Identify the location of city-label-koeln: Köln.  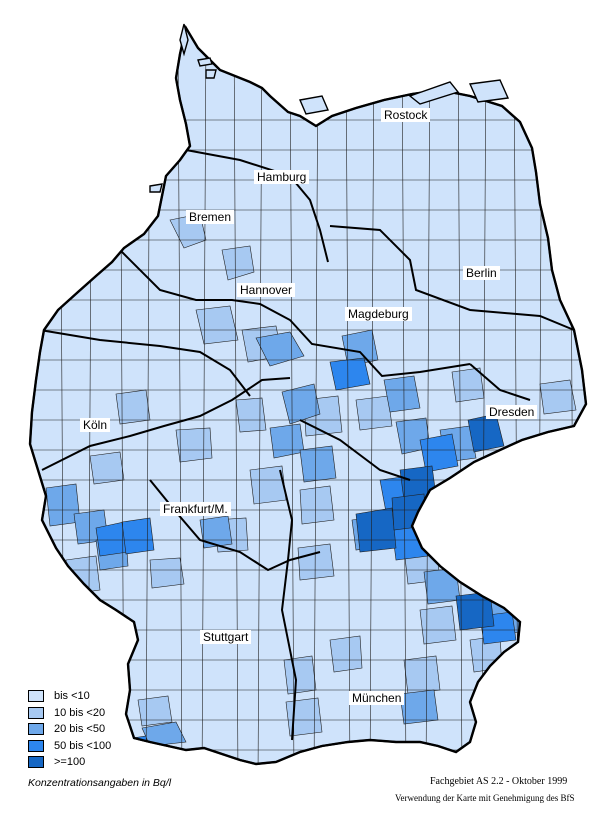
(95, 425).